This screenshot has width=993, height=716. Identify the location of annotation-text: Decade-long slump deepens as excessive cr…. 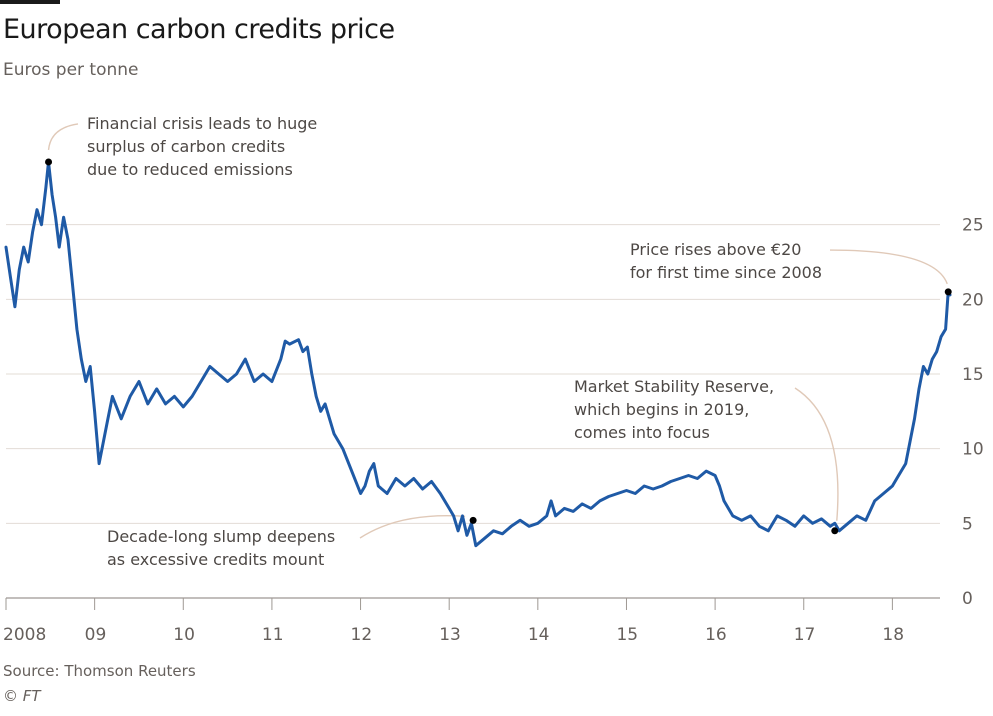
(221, 548).